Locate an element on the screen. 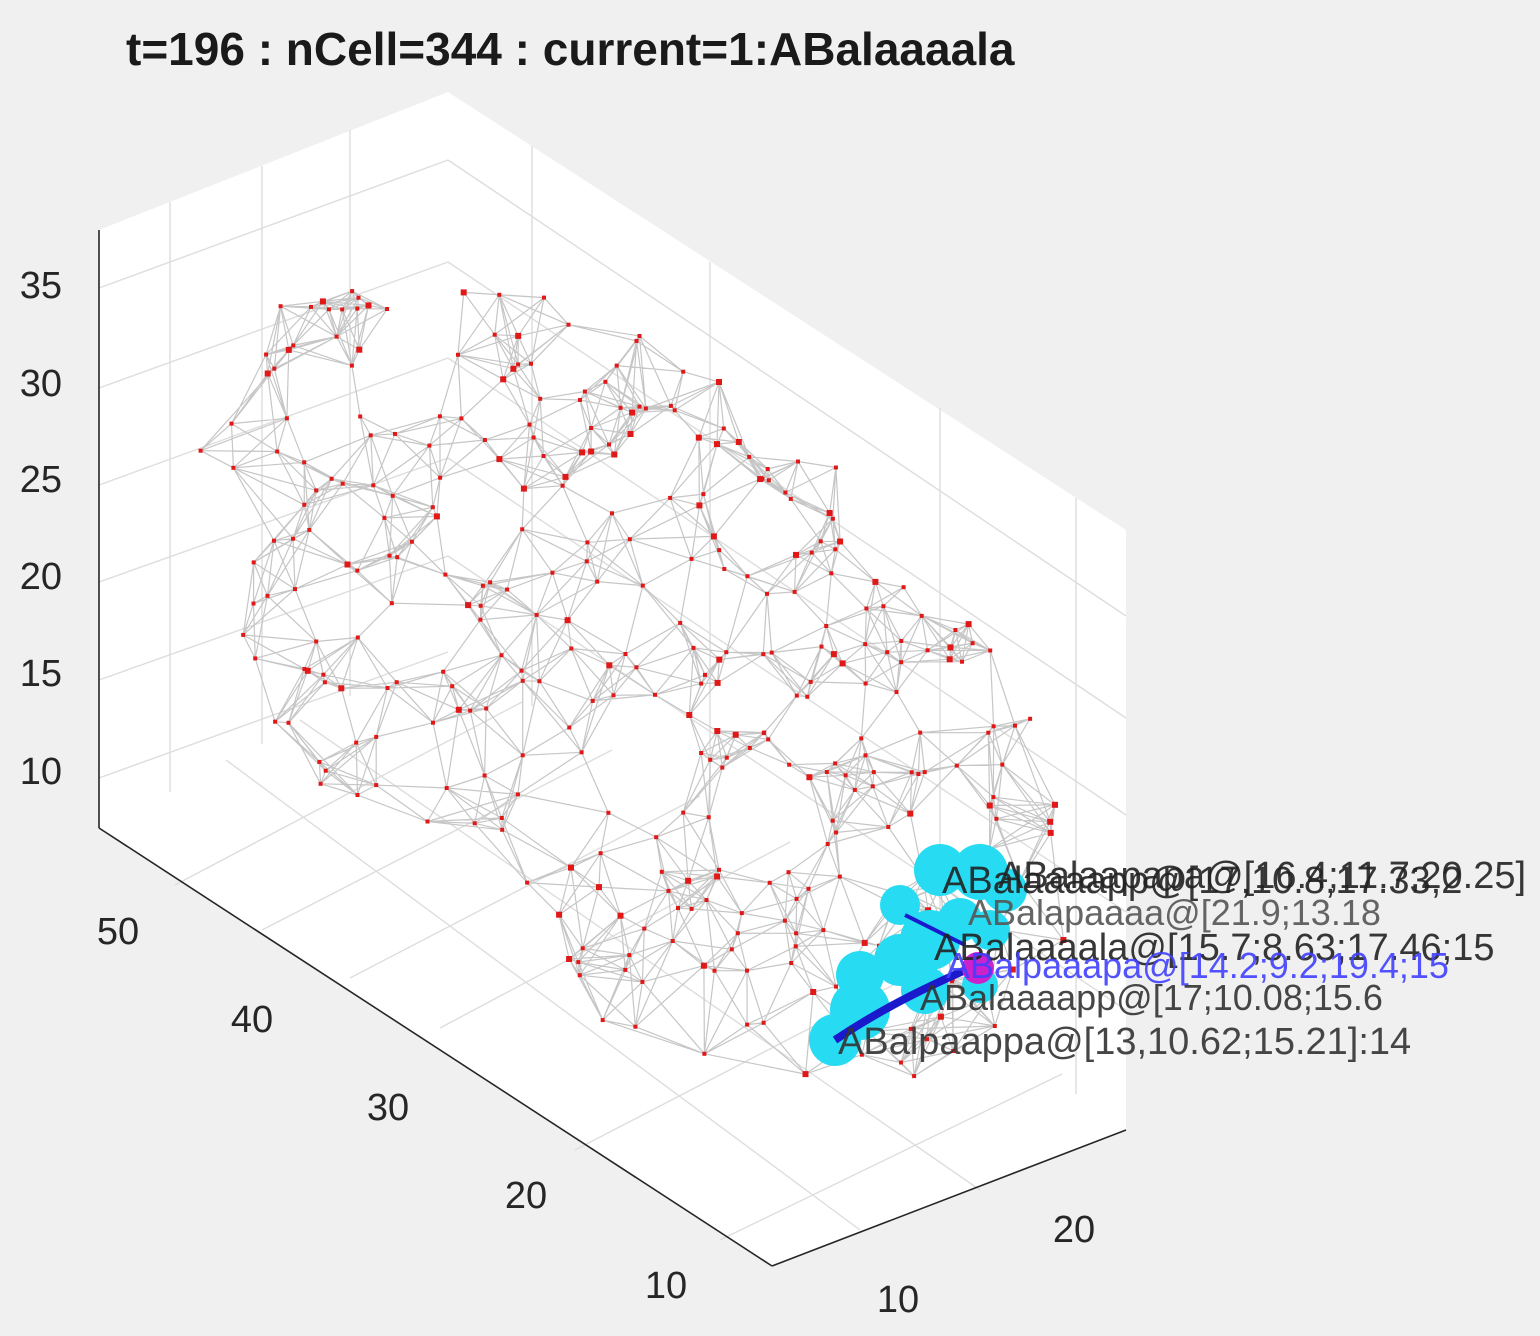 Image resolution: width=1540 pixels, height=1336 pixels. x-tick-label: 10 is located at coordinates (898, 1300).